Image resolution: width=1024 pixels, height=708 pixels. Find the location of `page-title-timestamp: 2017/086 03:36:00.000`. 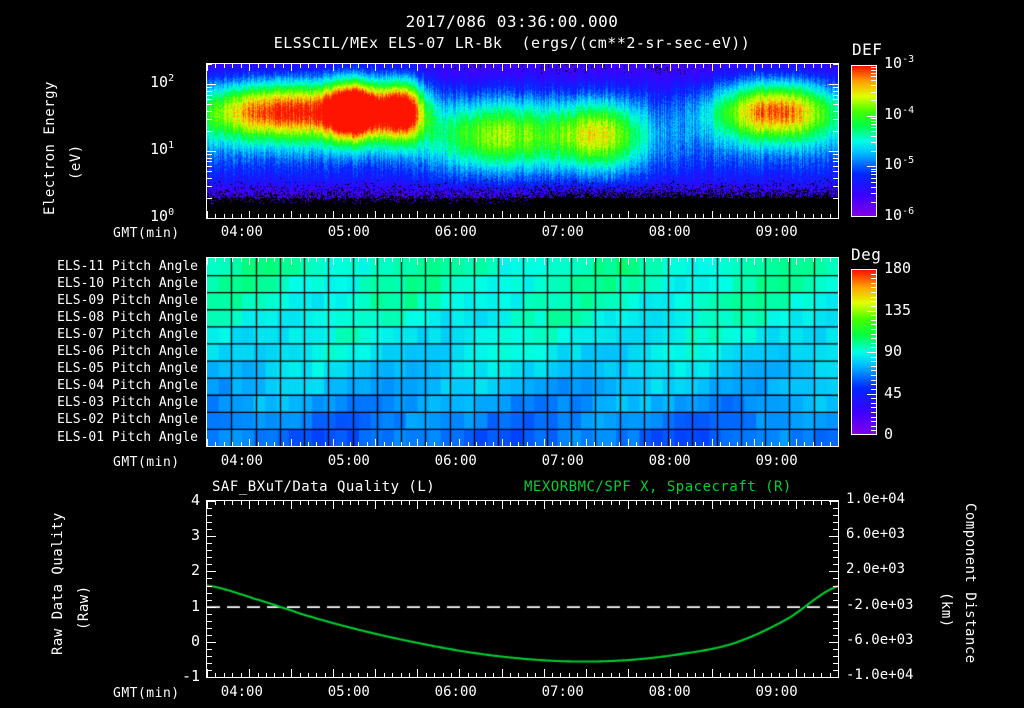

page-title-timestamp: 2017/086 03:36:00.000 is located at coordinates (512, 21).